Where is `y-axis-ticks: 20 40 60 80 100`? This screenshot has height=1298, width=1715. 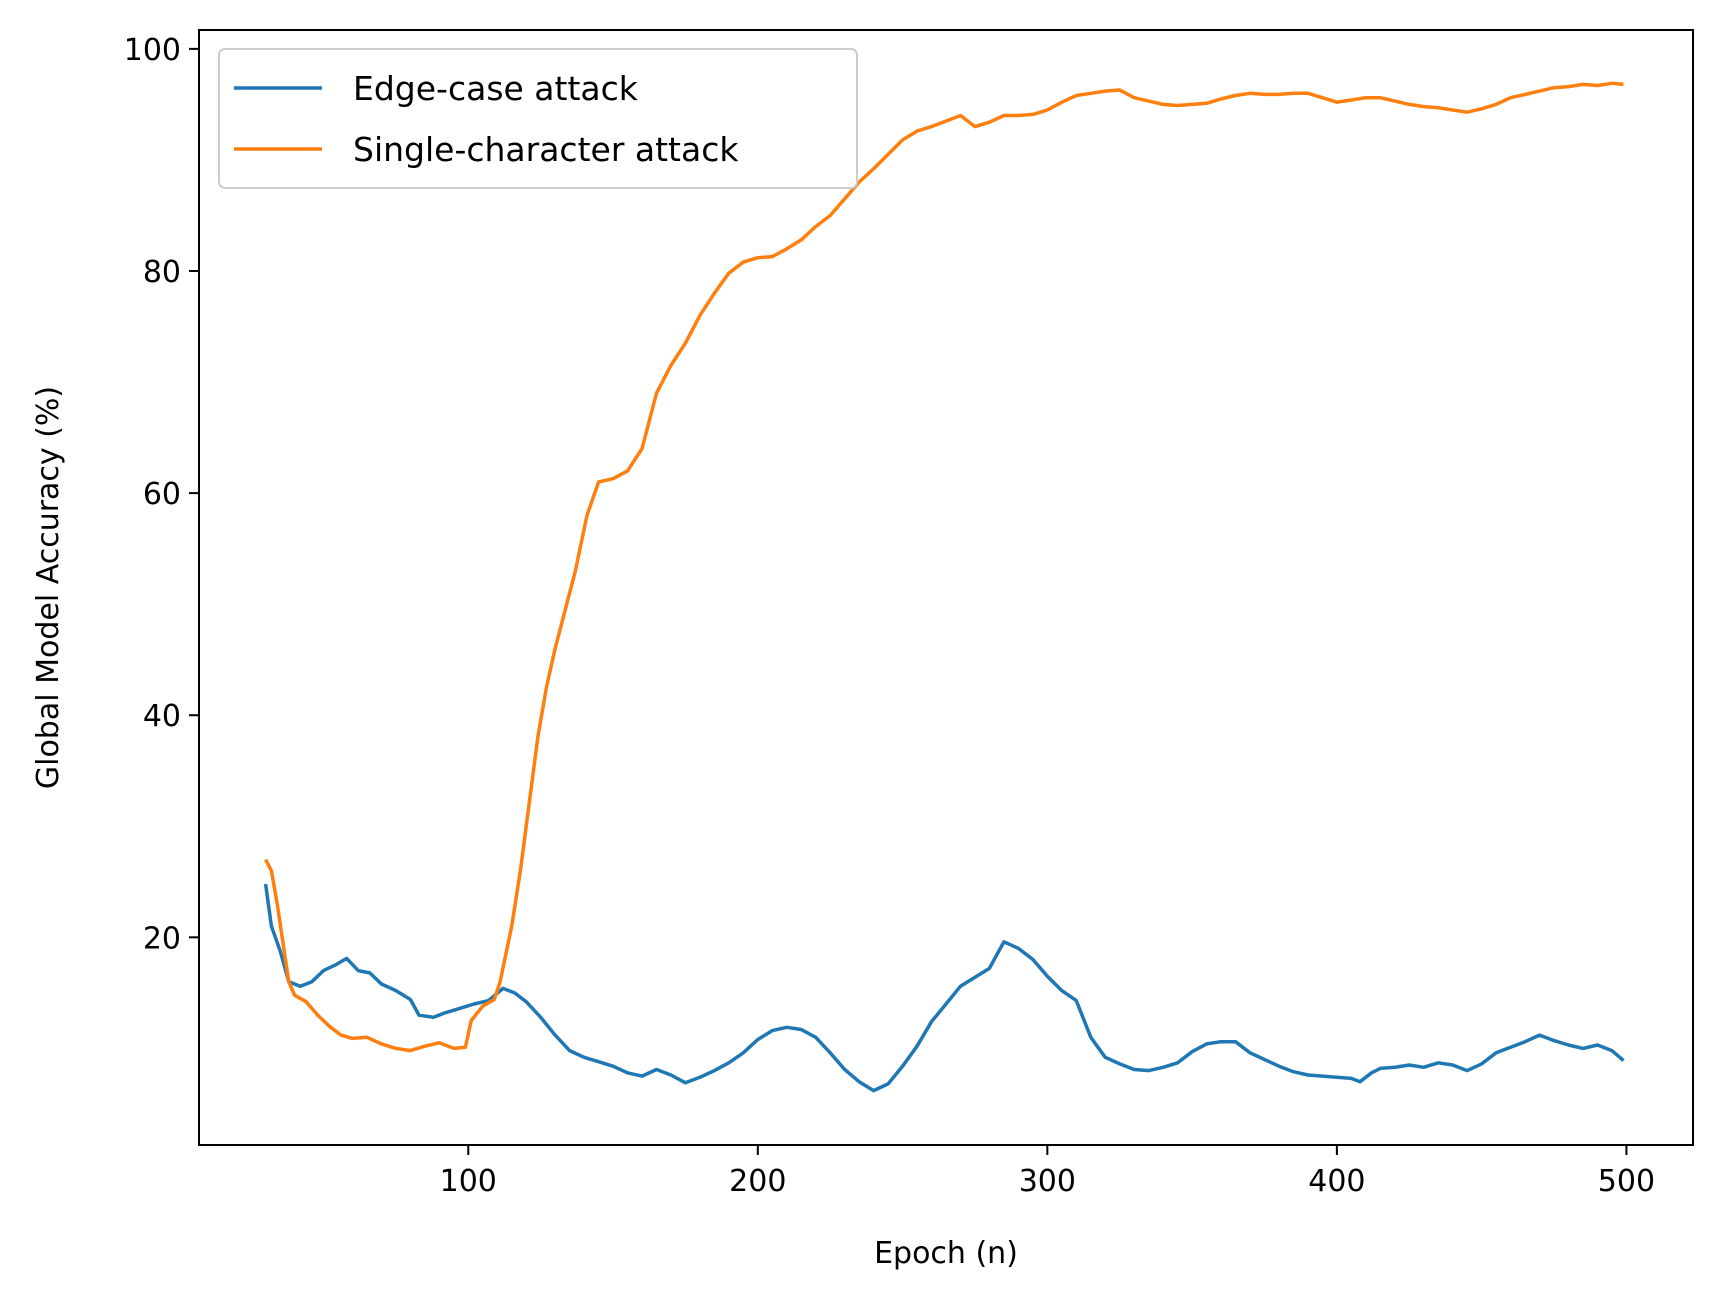
y-axis-ticks: 20 40 60 80 100 is located at coordinates (161, 494).